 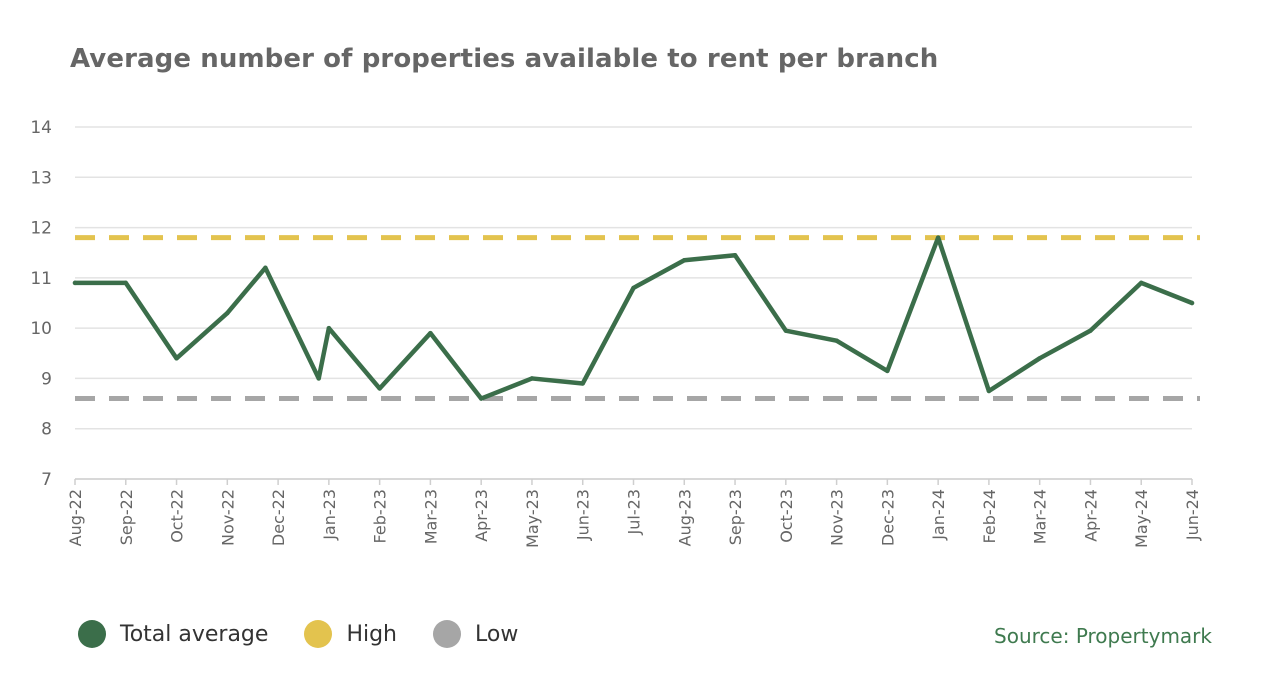 What do you see at coordinates (1040, 516) in the screenshot?
I see `x-tick-label: Mar-24` at bounding box center [1040, 516].